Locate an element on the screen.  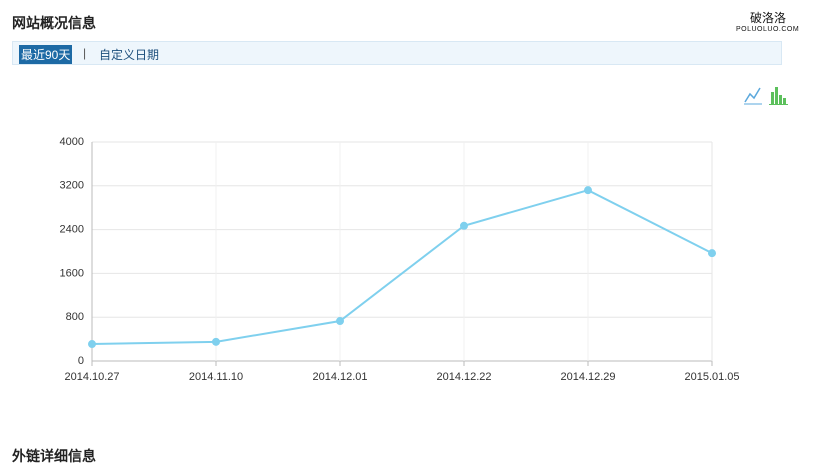
y-tick-label: 1600 is located at coordinates (72, 273).